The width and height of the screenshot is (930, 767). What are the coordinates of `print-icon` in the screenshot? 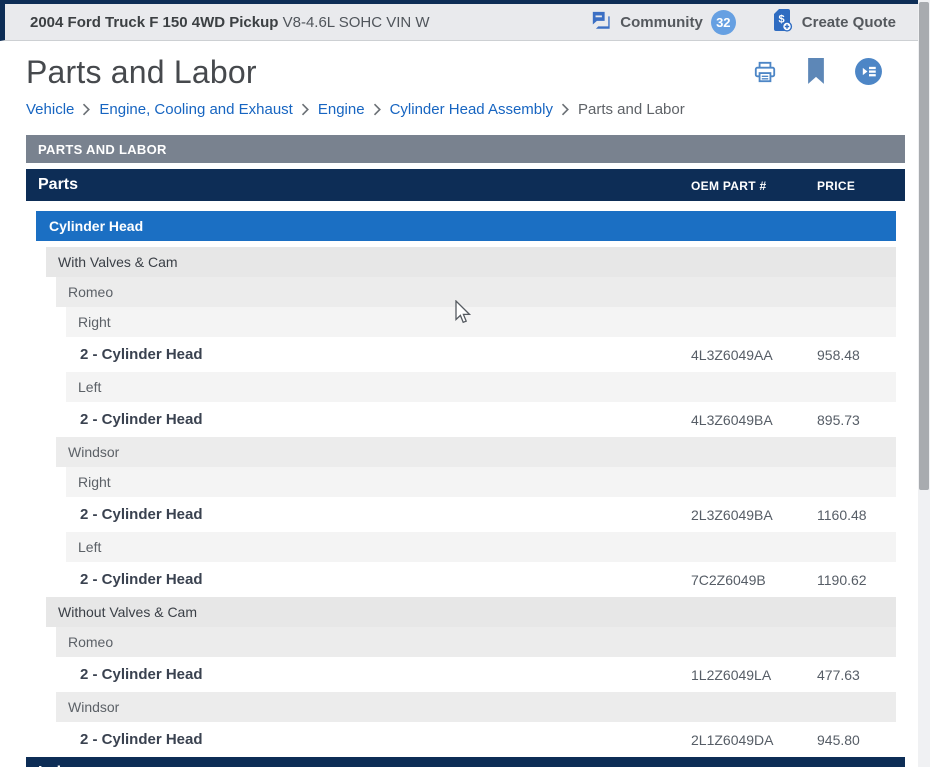 It's located at (765, 74).